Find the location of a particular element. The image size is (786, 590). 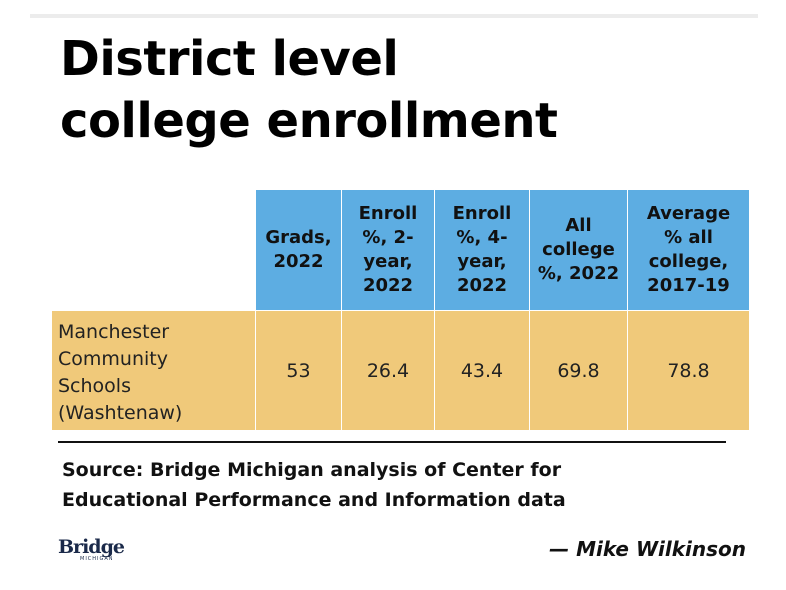

cell-grads: 53 is located at coordinates (298, 370).